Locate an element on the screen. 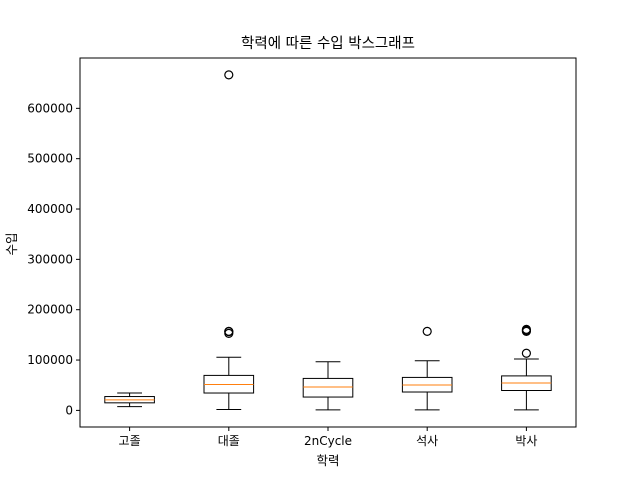 The image size is (640, 480). y-tick-label: 300000 is located at coordinates (50, 259).